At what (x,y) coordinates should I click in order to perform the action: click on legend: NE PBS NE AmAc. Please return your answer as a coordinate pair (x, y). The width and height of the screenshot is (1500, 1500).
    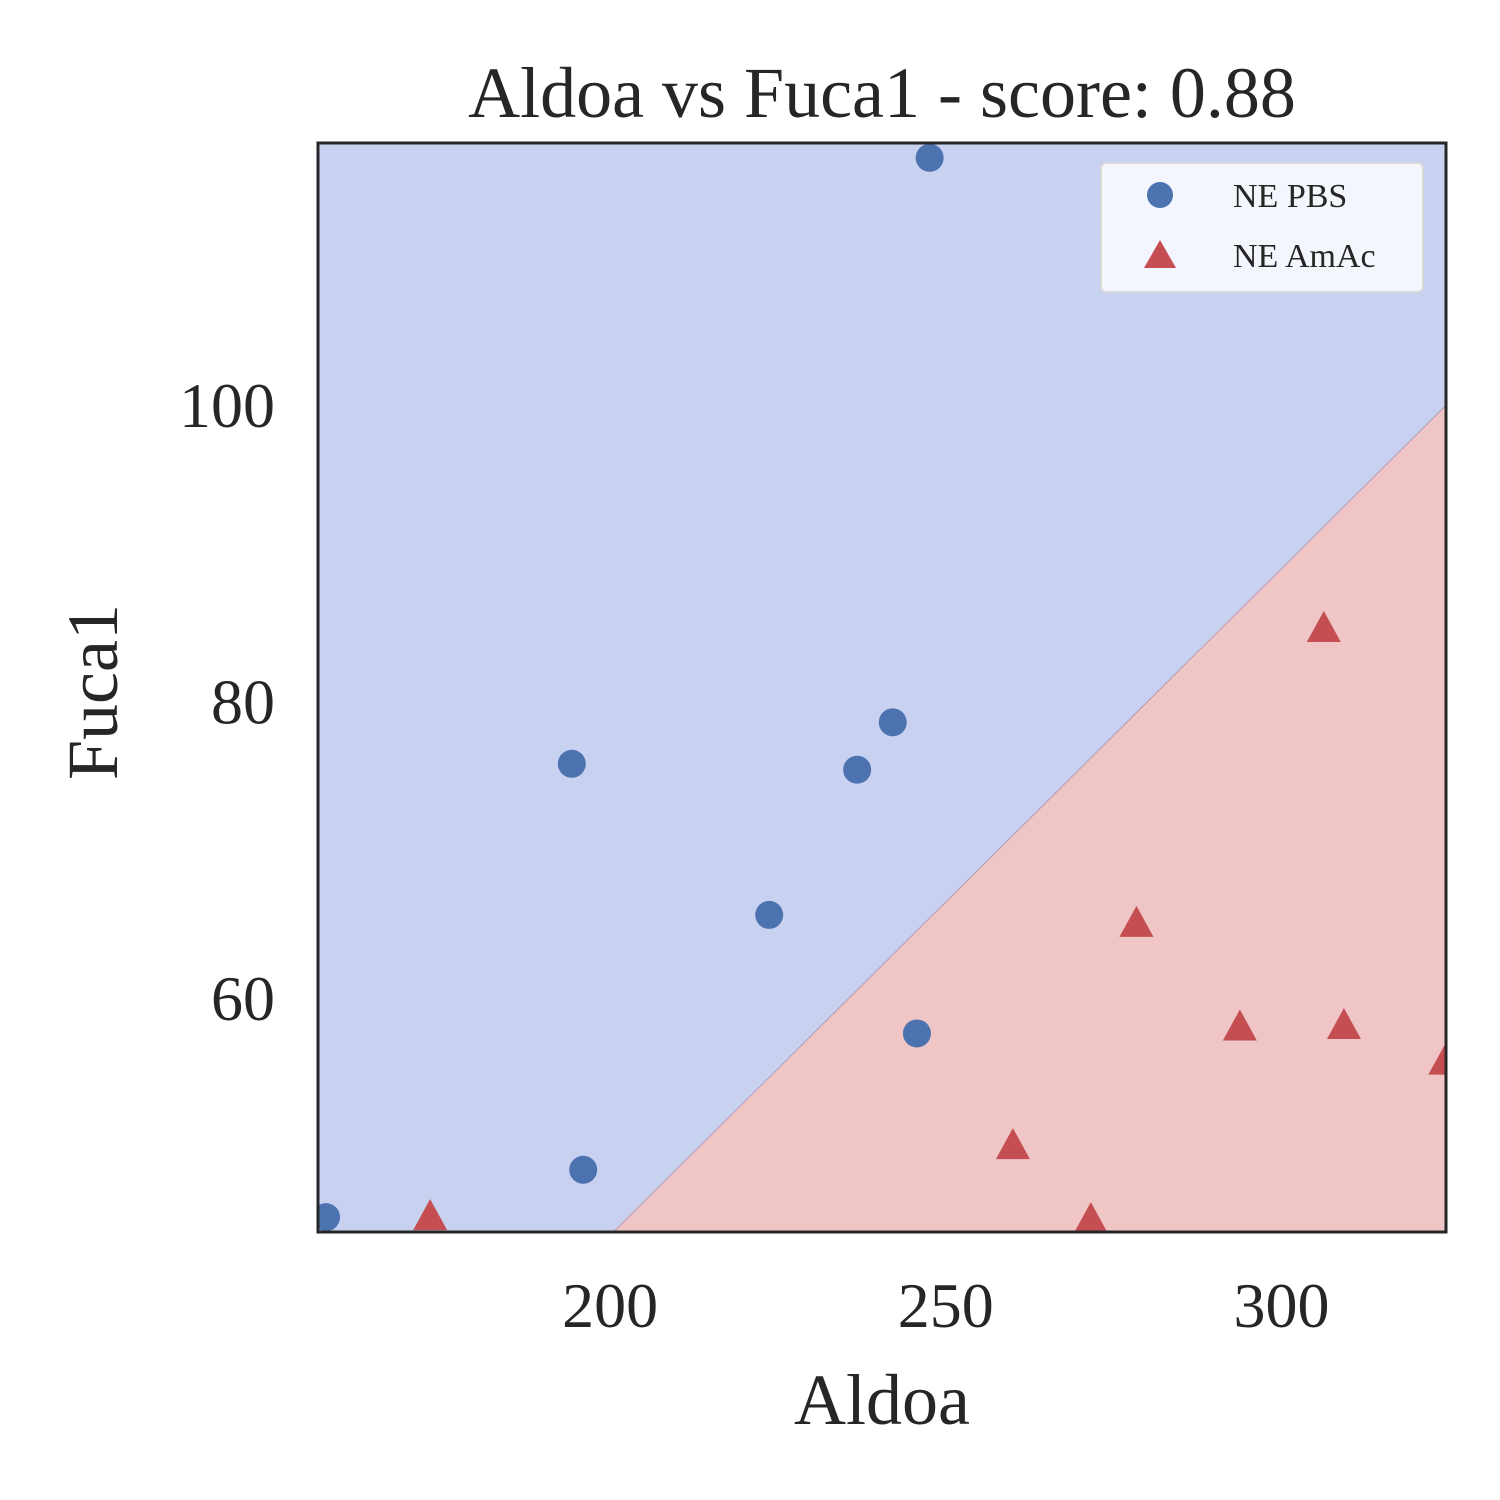
    Looking at the image, I should click on (1262, 227).